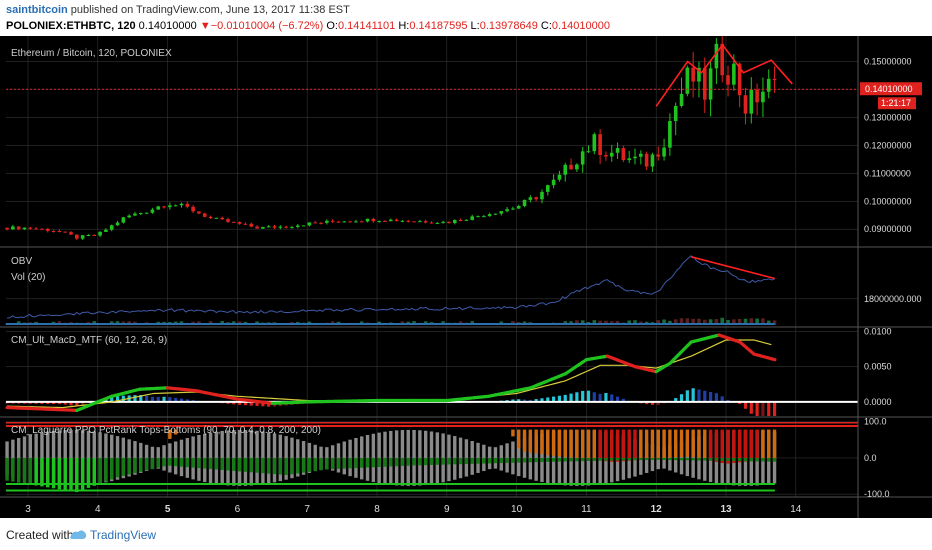  Describe the element at coordinates (168, 509) in the screenshot. I see `time-tick-label: 5` at that location.